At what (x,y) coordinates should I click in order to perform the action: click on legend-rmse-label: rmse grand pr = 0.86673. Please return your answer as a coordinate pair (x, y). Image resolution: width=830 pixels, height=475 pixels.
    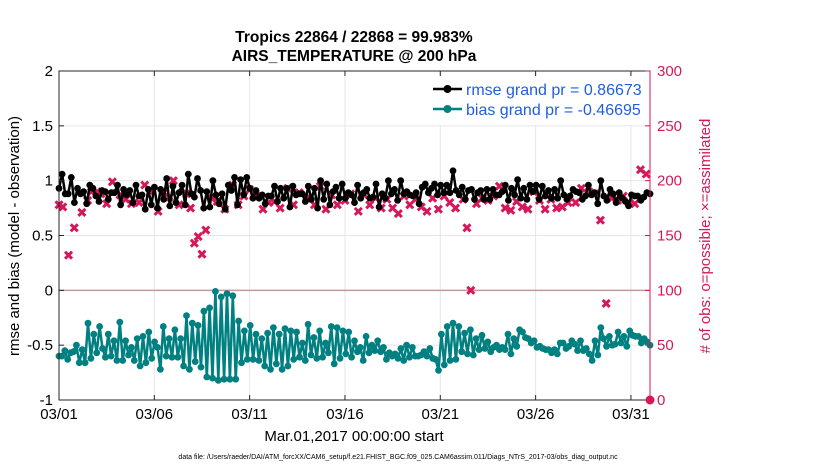
    Looking at the image, I should click on (554, 90).